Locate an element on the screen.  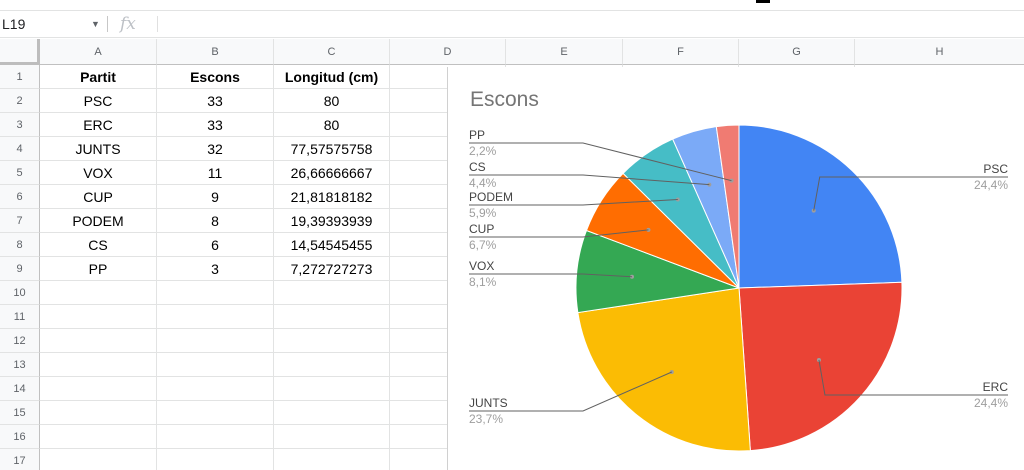
table-cell: 14,54545455 is located at coordinates (332, 245).